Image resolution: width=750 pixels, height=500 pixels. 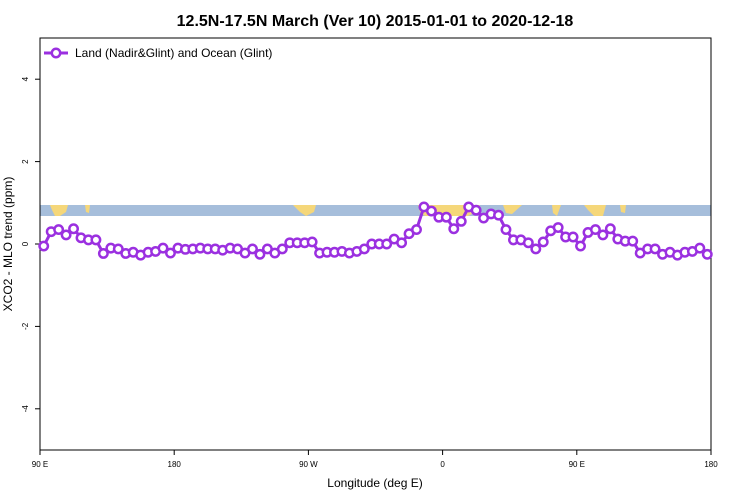 What do you see at coordinates (25, 78) in the screenshot?
I see `y-tick-label: 4` at bounding box center [25, 78].